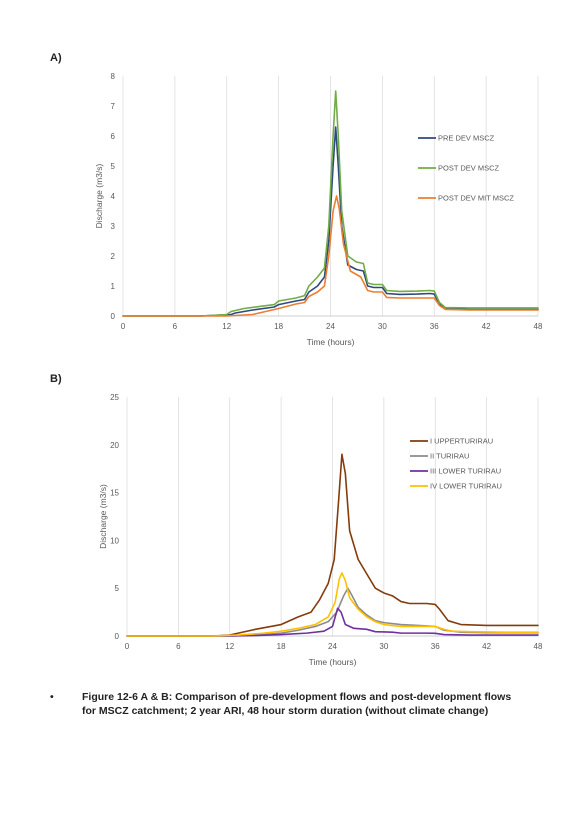  What do you see at coordinates (113, 196) in the screenshot?
I see `y-tick-label: 4` at bounding box center [113, 196].